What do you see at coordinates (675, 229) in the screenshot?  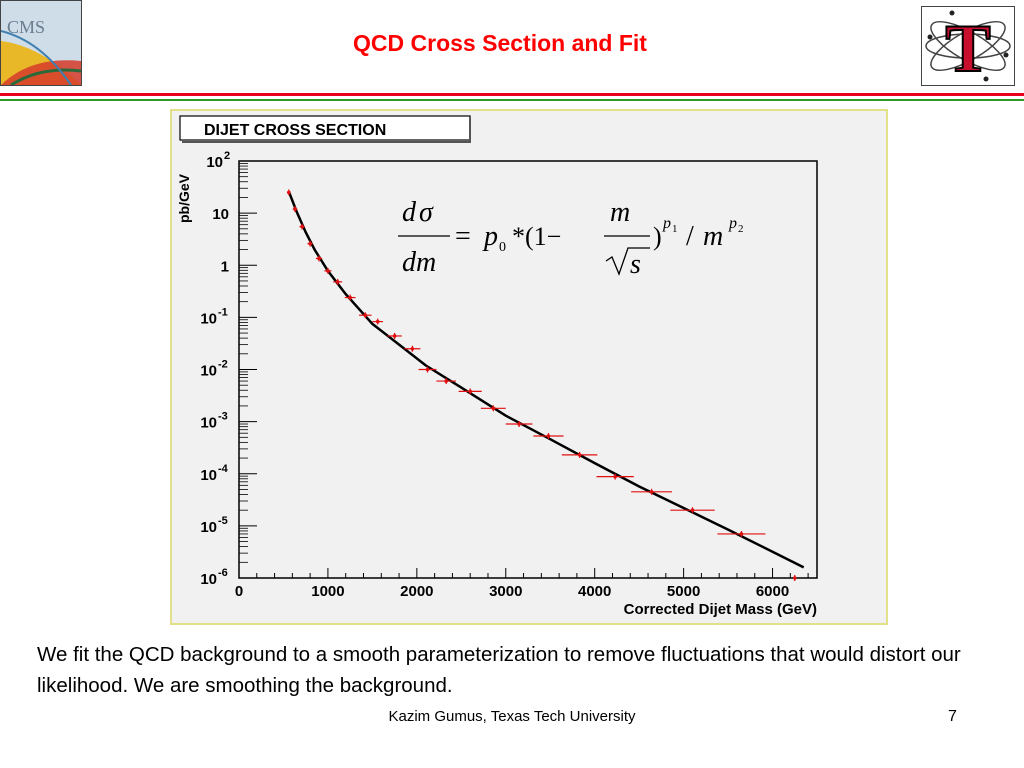 I see `svg-text: 1` at bounding box center [675, 229].